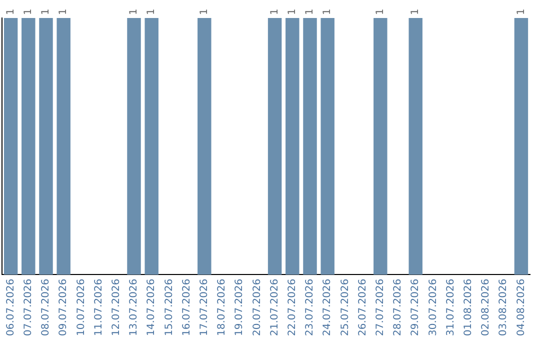  I want to click on x-tick-label: 20.07.2026, so click(257, 307).